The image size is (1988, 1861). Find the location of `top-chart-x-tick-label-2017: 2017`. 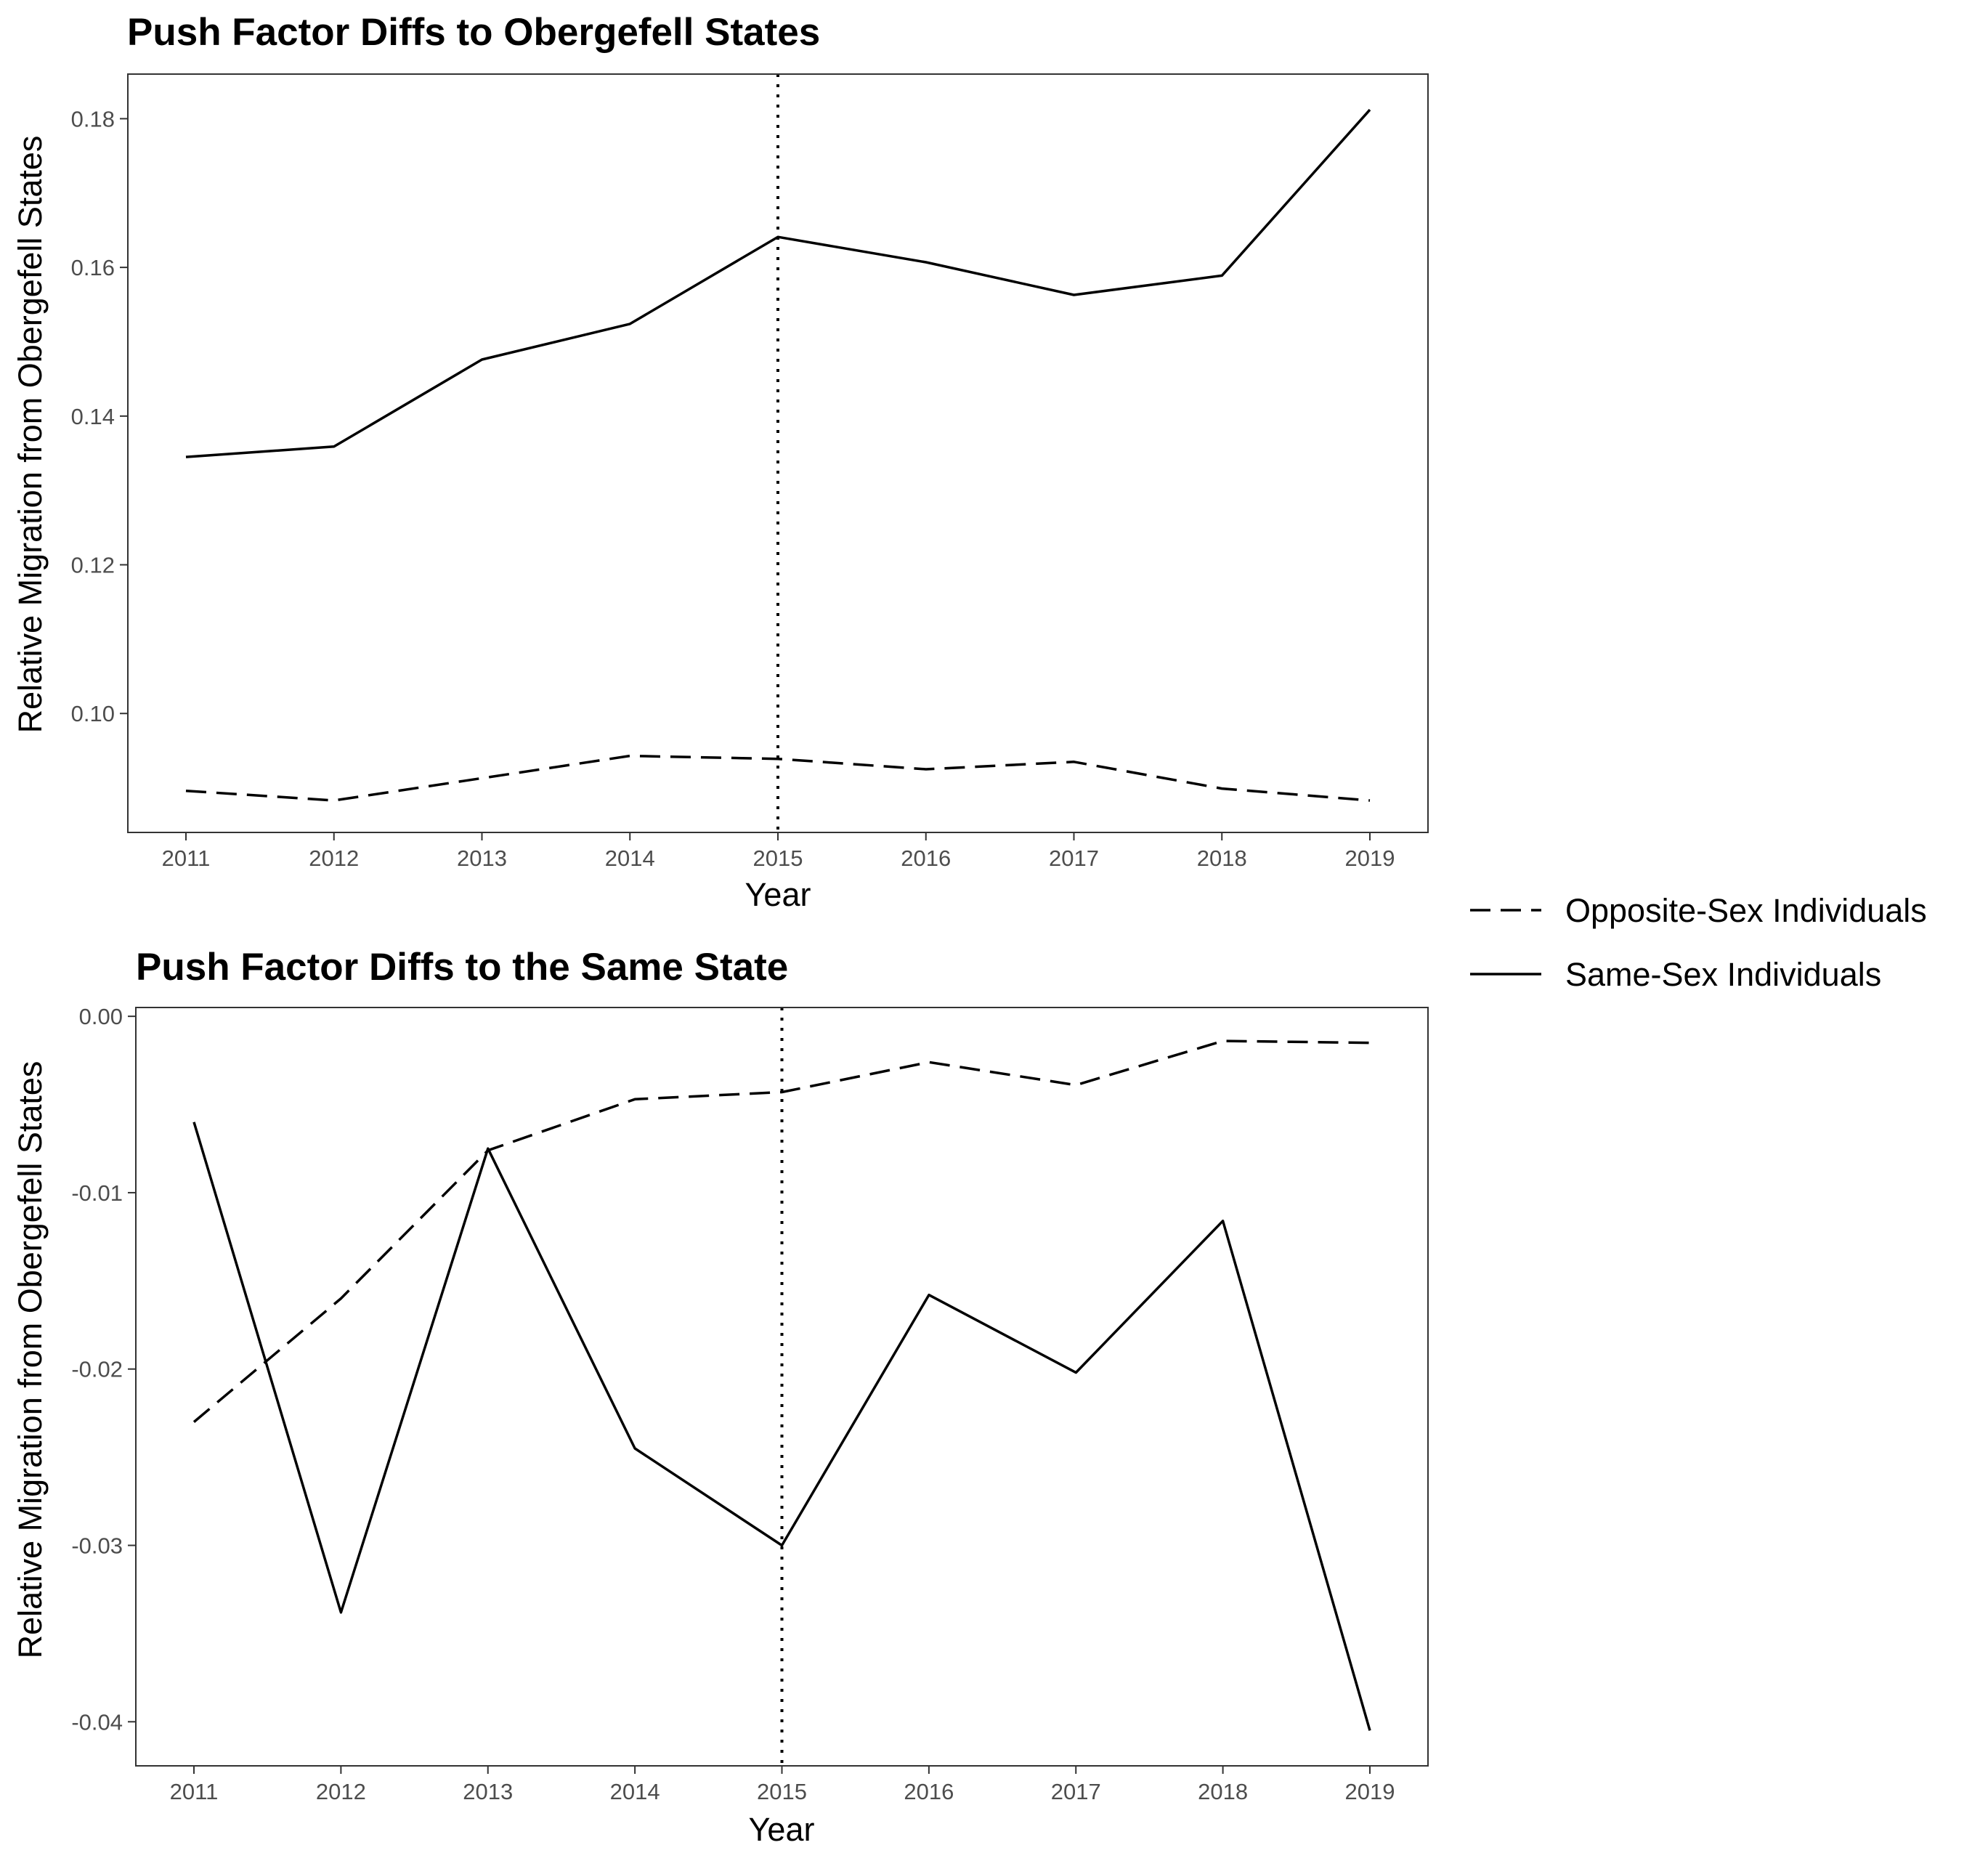

top-chart-x-tick-label-2017: 2017 is located at coordinates (1074, 859).